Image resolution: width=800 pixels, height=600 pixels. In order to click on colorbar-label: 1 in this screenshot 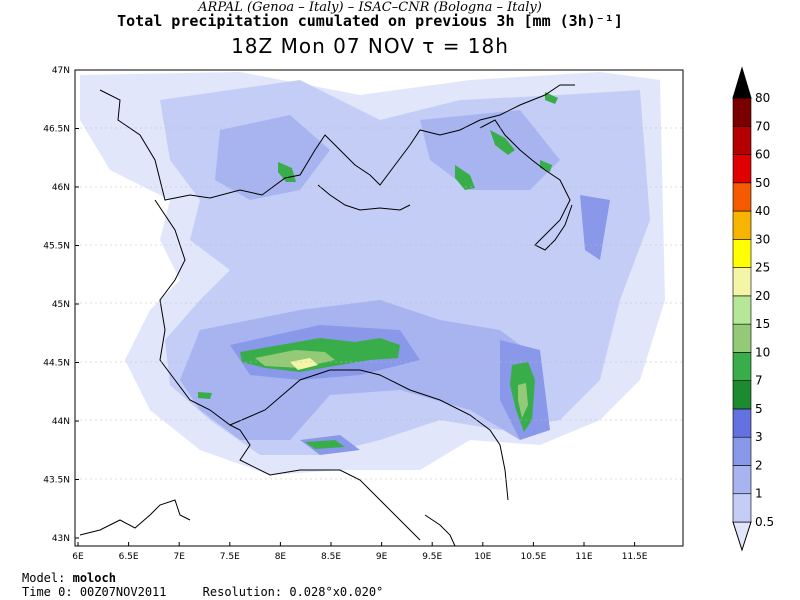, I will do `click(759, 494)`.